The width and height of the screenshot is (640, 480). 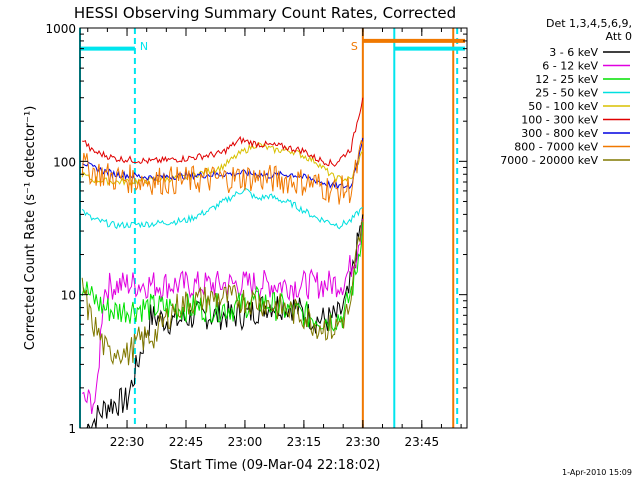 What do you see at coordinates (60, 29) in the screenshot?
I see `y-tick-label: 1000` at bounding box center [60, 29].